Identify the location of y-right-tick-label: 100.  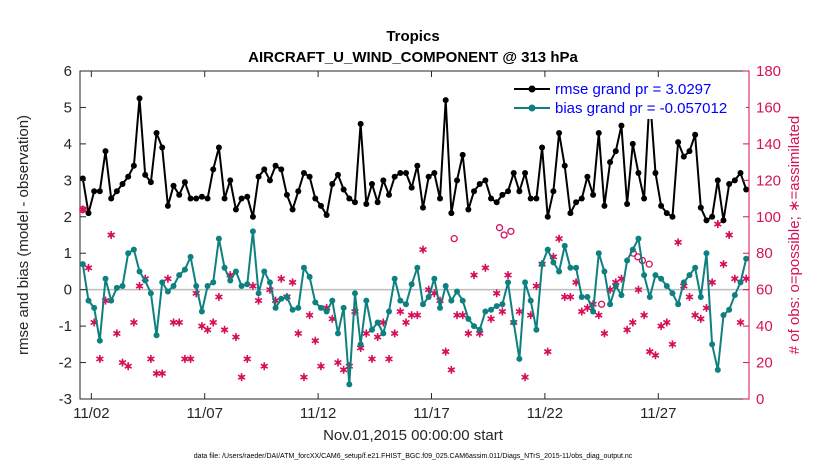
(768, 217).